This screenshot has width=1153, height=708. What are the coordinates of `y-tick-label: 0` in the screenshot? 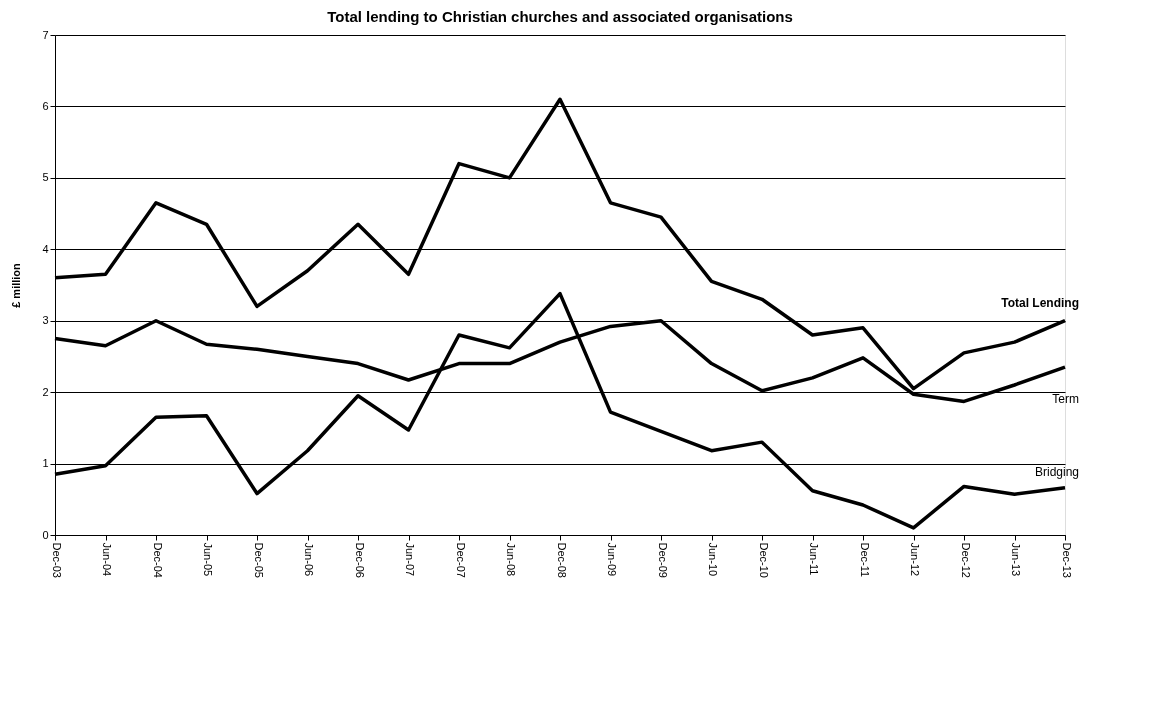 It's located at (45, 534).